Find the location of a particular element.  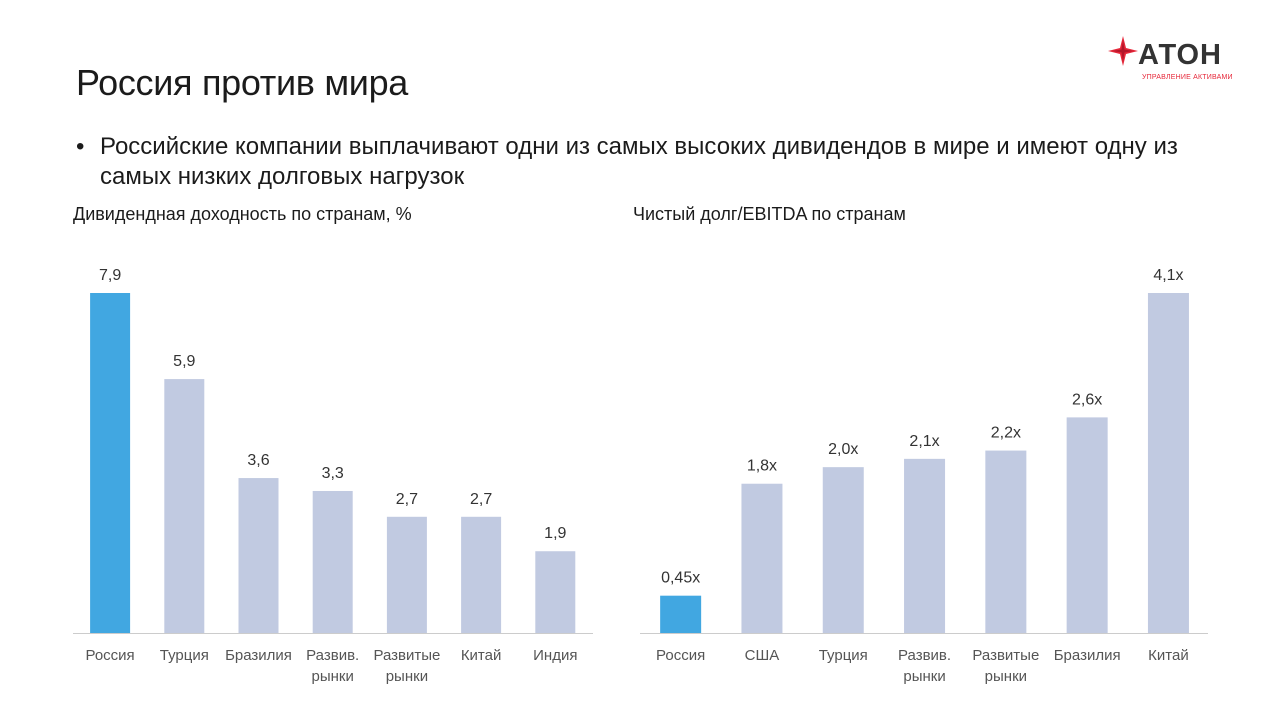

div-value-label-6: 1,9 is located at coordinates (555, 533).